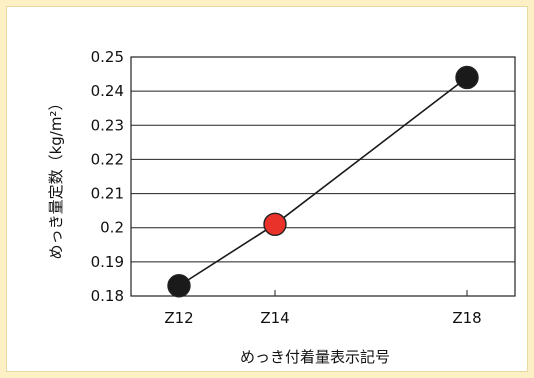 The width and height of the screenshot is (534, 378). I want to click on y-tick-label-5: 0.23, so click(107, 125).